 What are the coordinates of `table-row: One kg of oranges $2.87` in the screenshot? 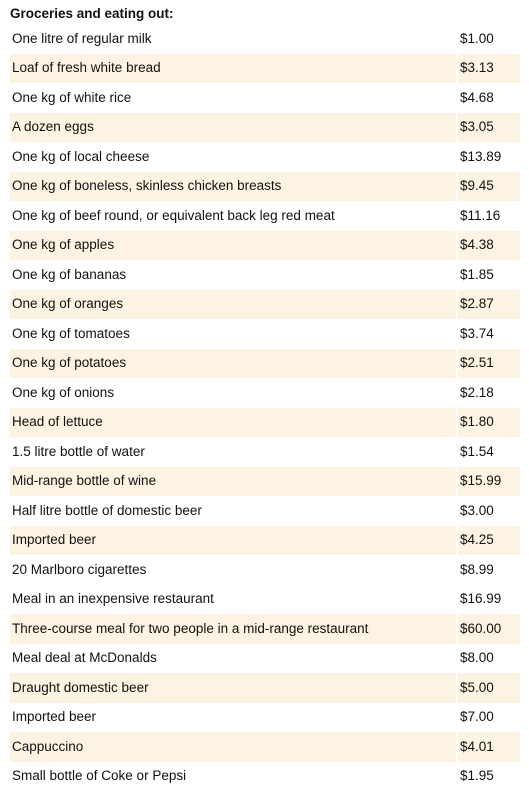 It's located at (265, 304).